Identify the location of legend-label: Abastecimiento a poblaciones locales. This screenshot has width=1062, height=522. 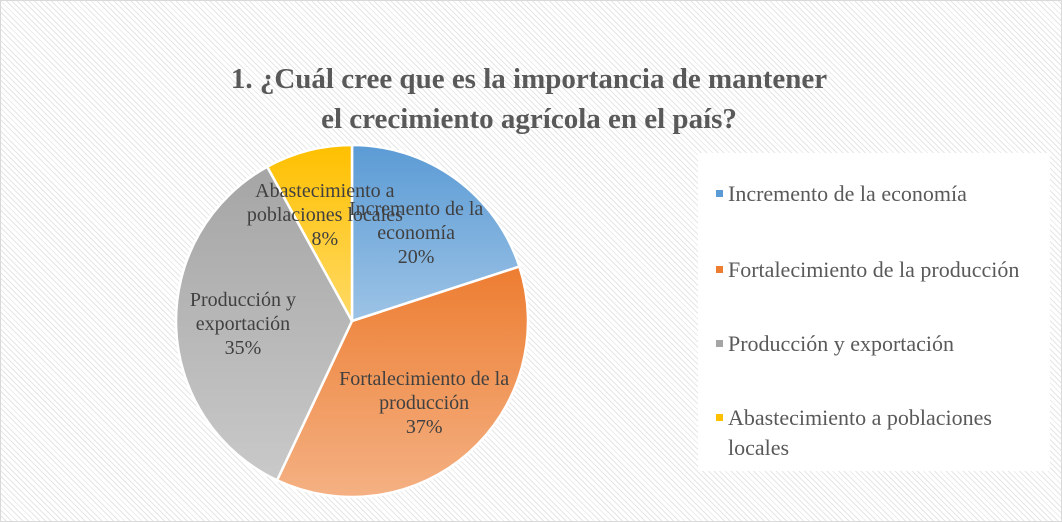
(860, 432).